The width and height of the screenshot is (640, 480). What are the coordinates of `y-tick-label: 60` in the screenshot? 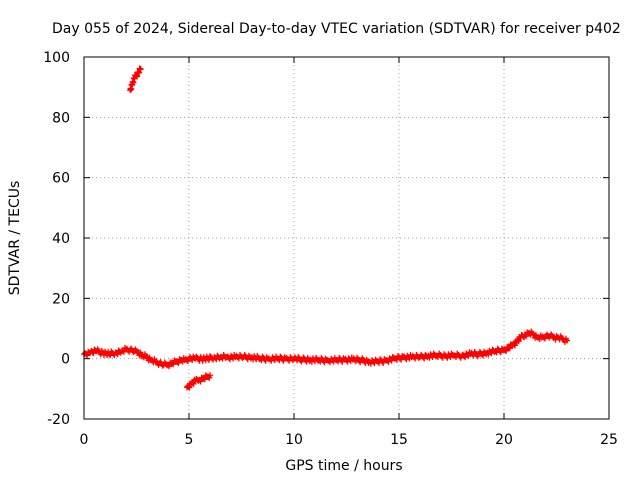 It's located at (61, 179).